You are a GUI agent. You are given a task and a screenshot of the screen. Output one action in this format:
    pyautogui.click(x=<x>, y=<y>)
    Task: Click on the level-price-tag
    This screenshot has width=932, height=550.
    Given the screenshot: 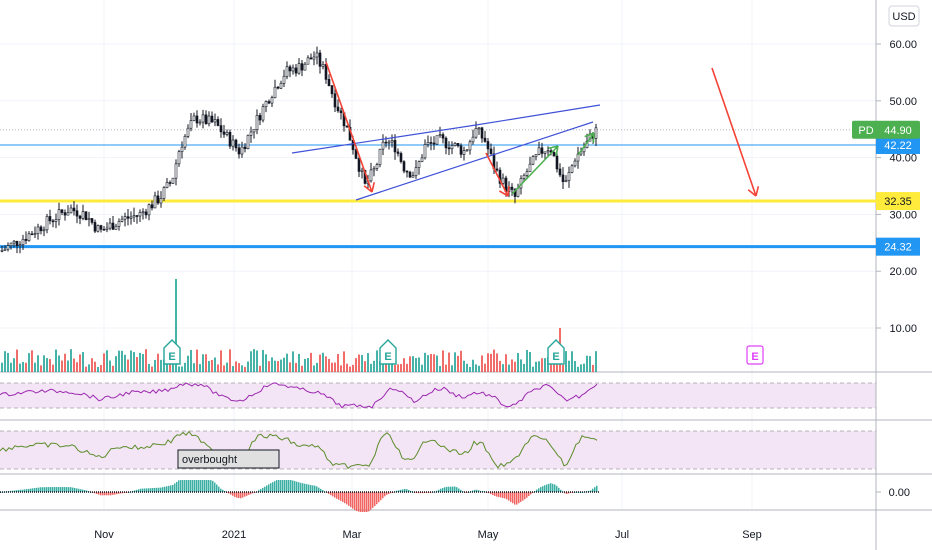 What is the action you would take?
    pyautogui.click(x=898, y=246)
    